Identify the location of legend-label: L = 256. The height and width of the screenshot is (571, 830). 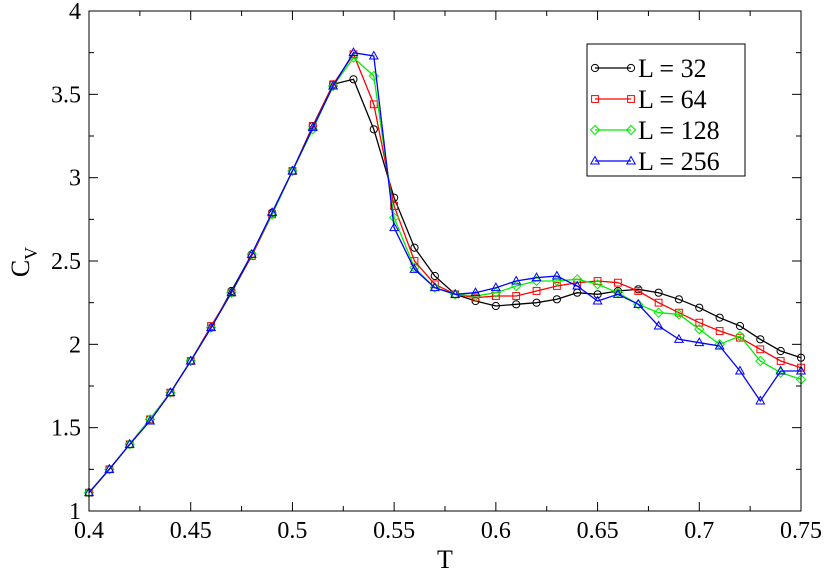
(679, 161).